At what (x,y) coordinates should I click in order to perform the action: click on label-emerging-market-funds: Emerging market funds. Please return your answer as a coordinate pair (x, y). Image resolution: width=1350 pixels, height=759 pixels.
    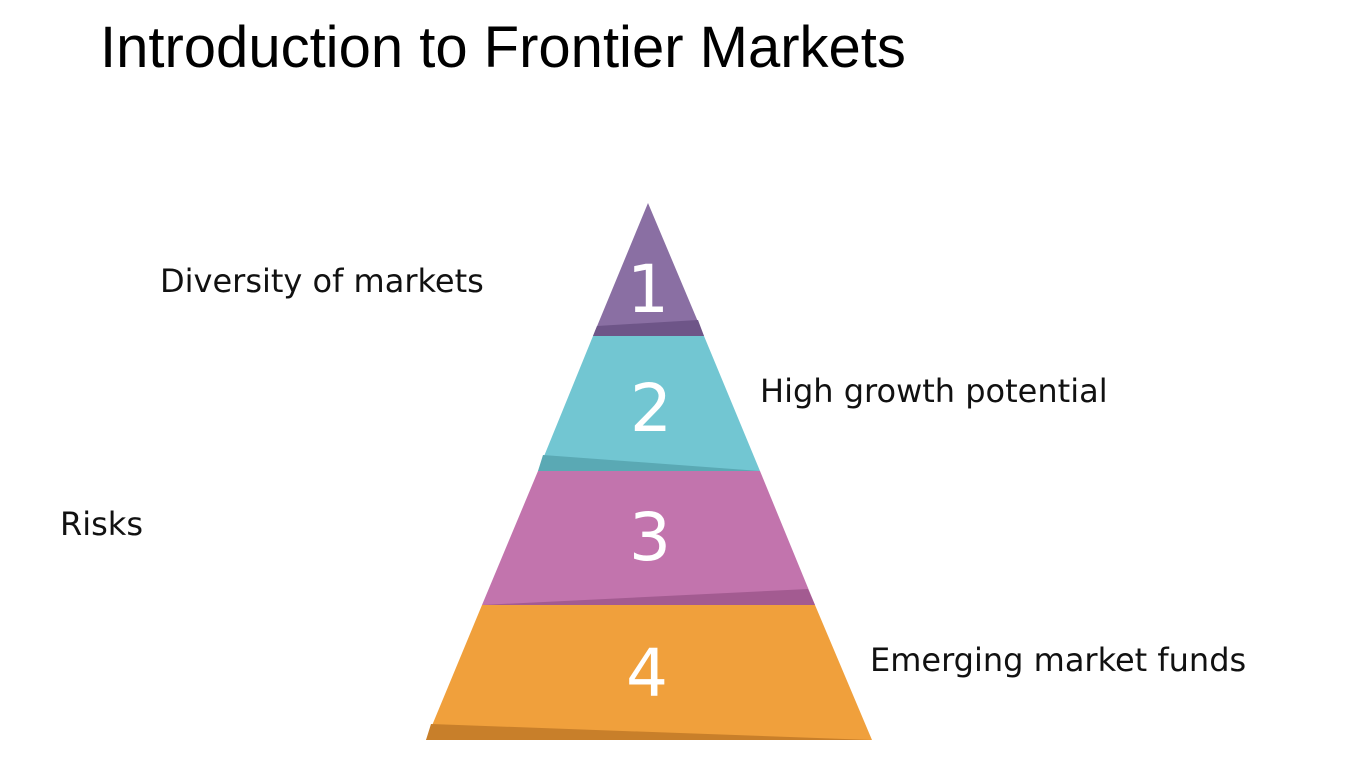
    Looking at the image, I should click on (1058, 660).